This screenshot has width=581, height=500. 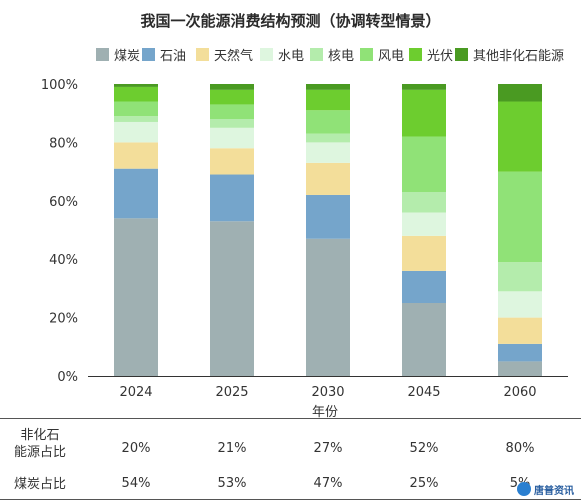 What do you see at coordinates (290, 418) in the screenshot?
I see `table-top-line` at bounding box center [290, 418].